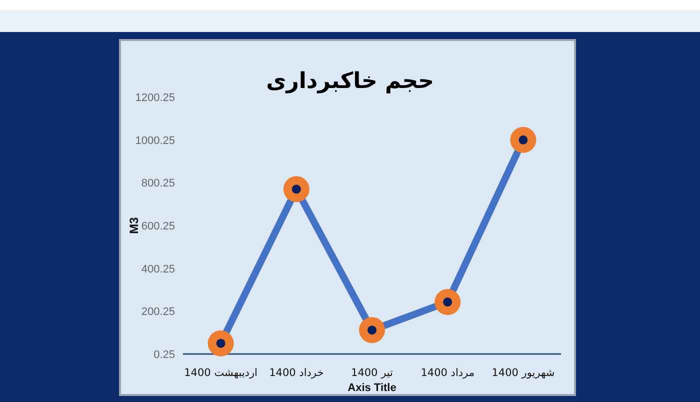  What do you see at coordinates (372, 373) in the screenshot?
I see `x-tick-label: تیر 1400` at bounding box center [372, 373].